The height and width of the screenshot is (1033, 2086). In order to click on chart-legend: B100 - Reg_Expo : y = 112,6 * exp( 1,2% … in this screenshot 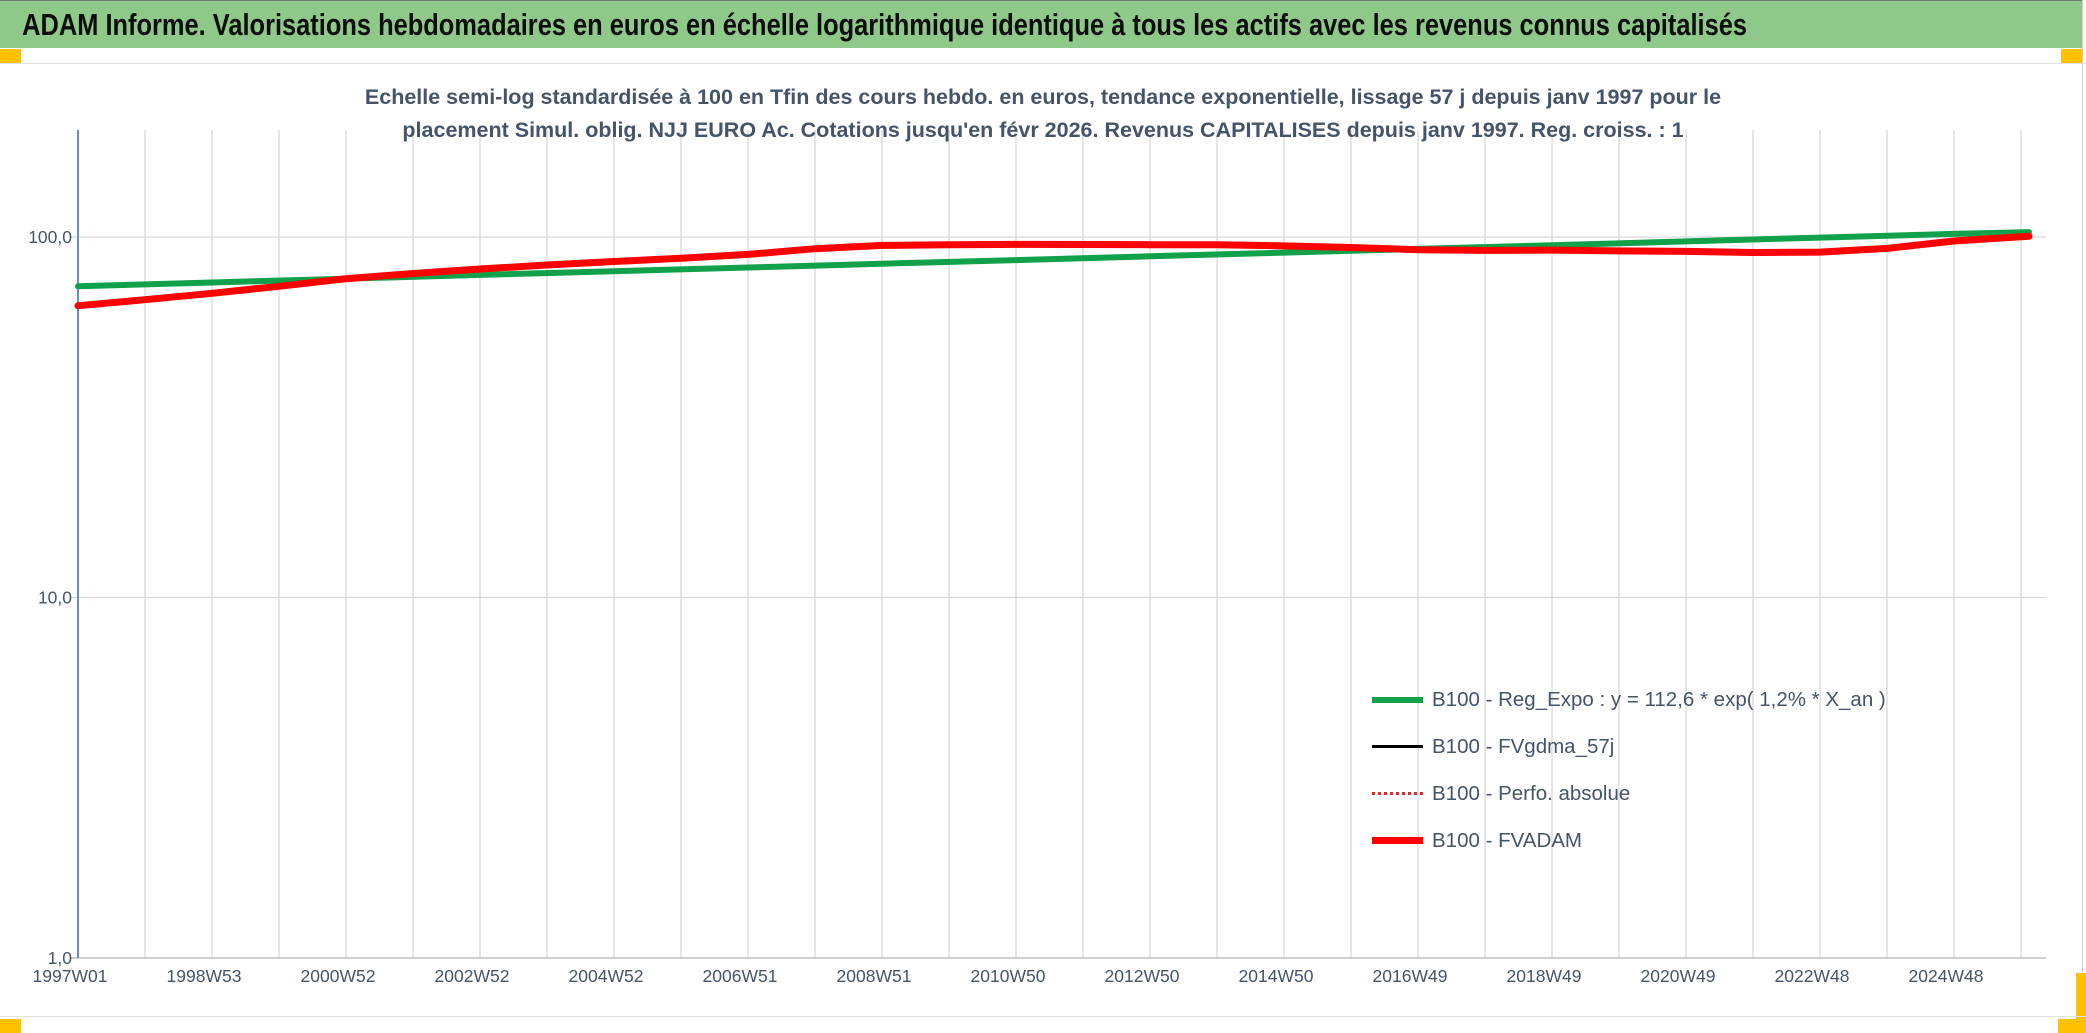, I will do `click(1629, 770)`.